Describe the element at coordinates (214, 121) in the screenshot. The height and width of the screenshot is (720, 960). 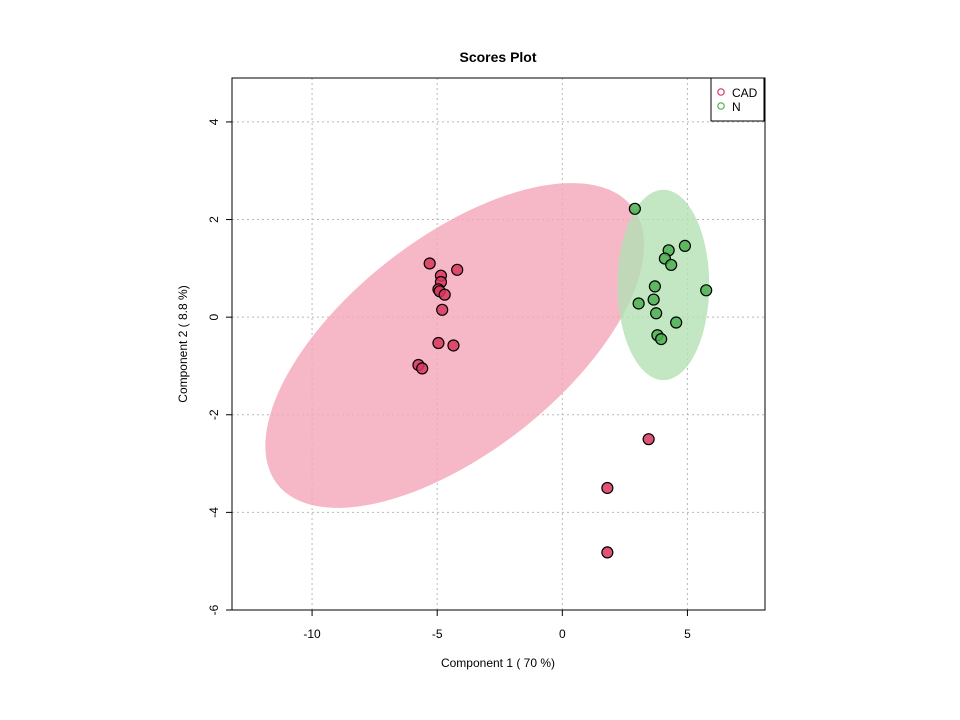
I see `y-tick-label: 4` at that location.